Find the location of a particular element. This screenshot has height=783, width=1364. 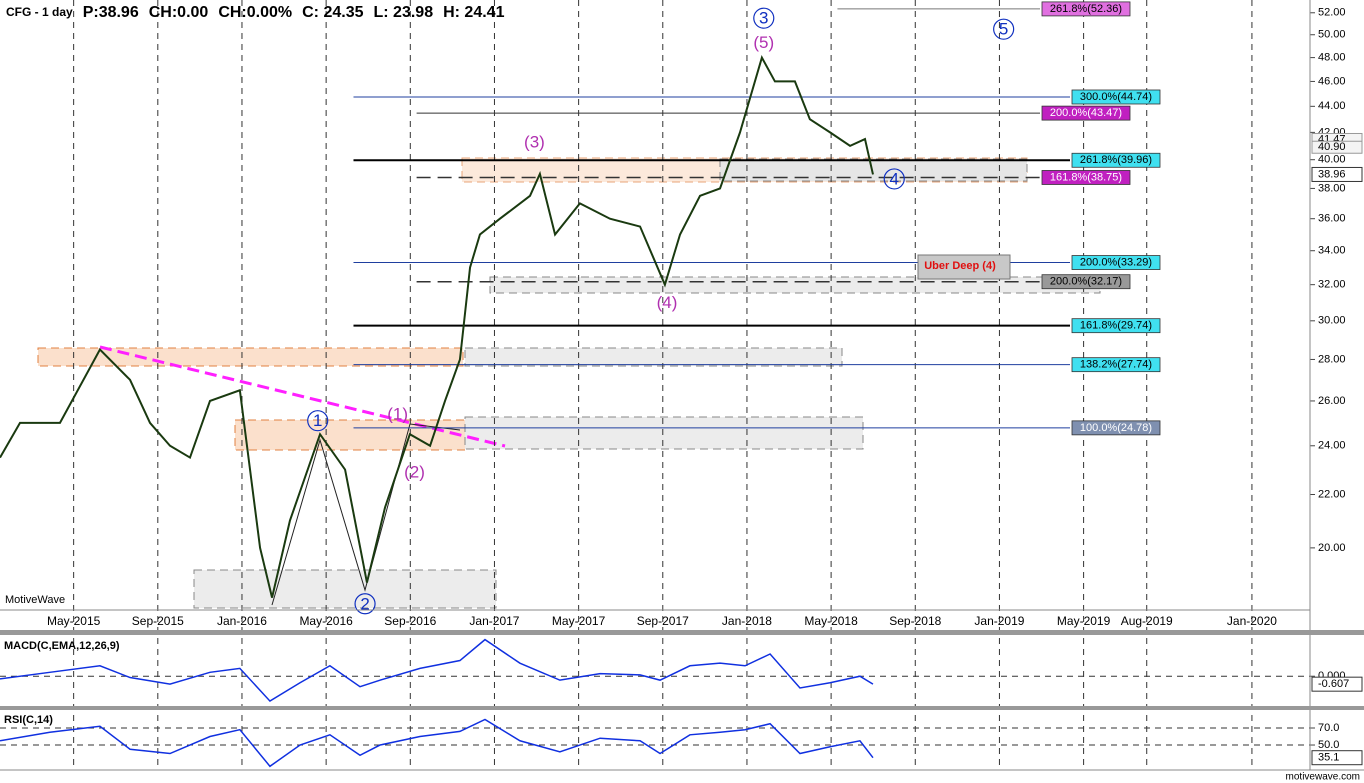

x-tick-label: Sep-2016 is located at coordinates (410, 621).